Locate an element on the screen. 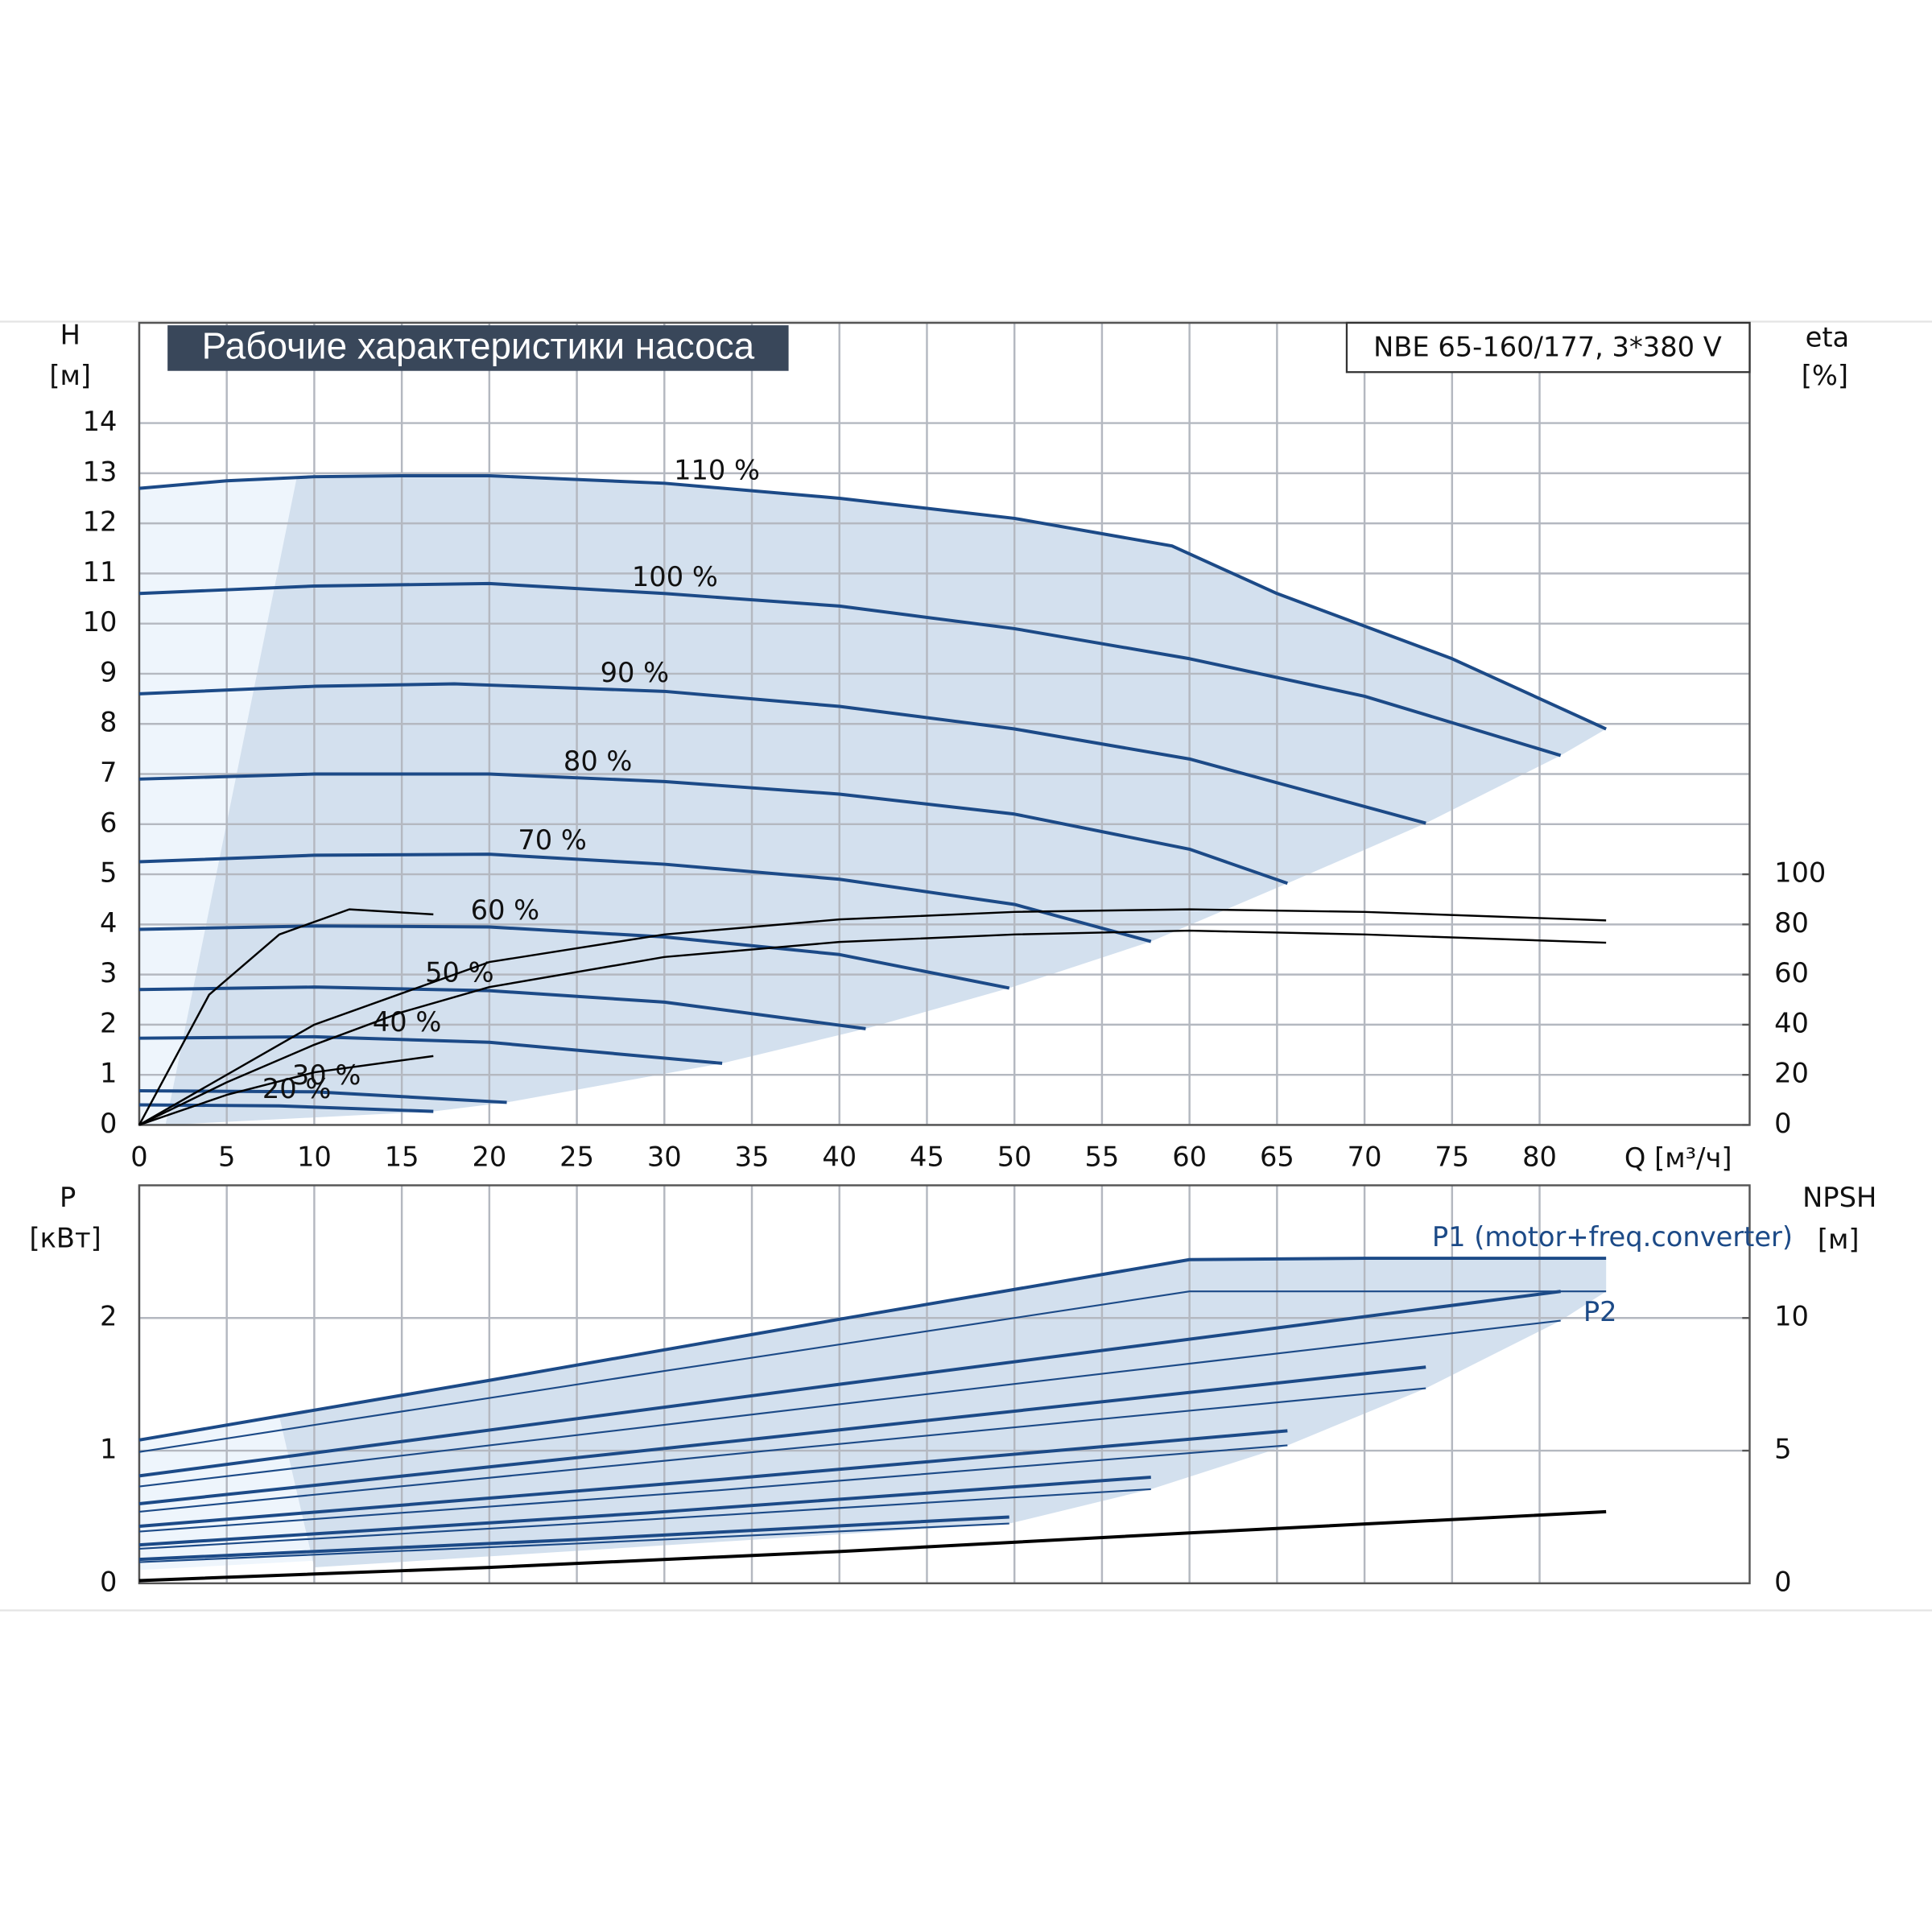  y-tick-label: 11 is located at coordinates (100, 572).